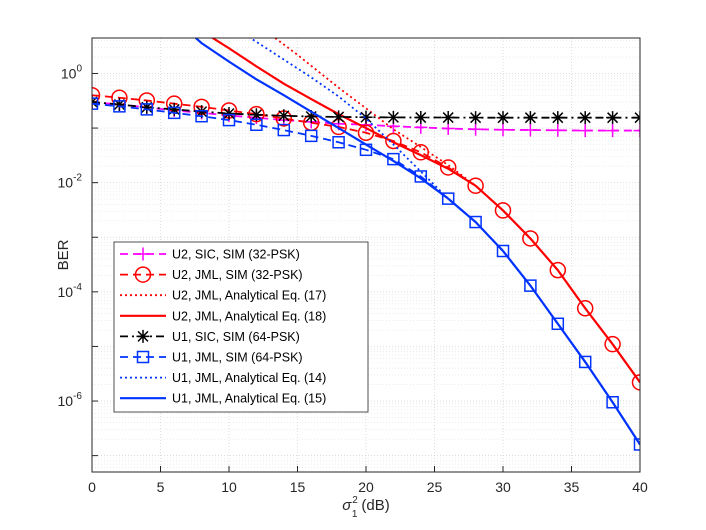 The height and width of the screenshot is (530, 706). I want to click on y-tick-exponent: -4, so click(77, 287).